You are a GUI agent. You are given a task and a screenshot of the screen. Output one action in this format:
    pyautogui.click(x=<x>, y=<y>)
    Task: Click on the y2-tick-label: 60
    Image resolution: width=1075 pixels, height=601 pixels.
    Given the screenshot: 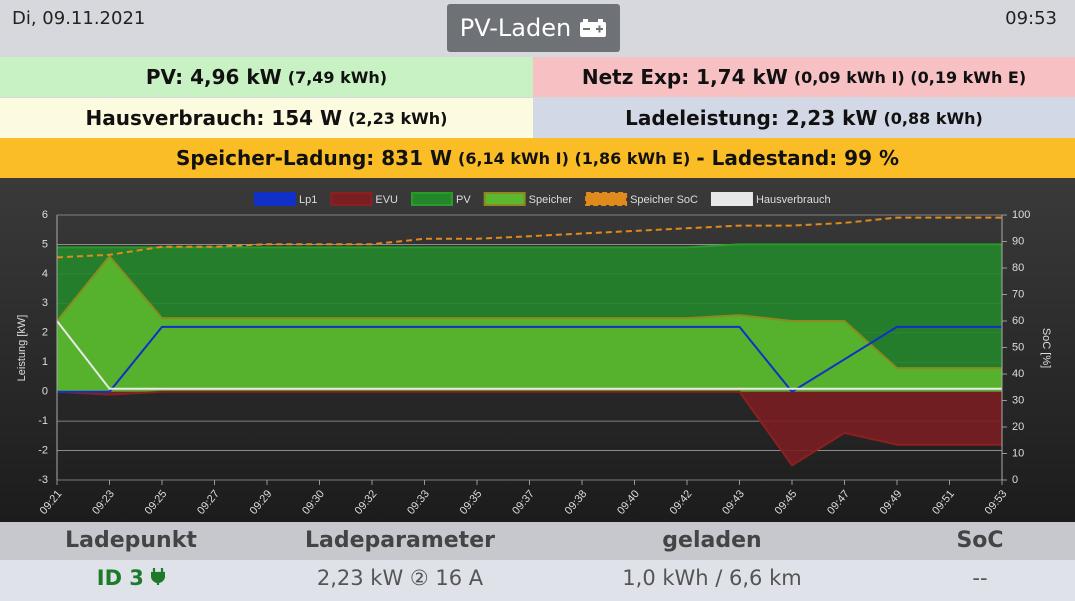 What is the action you would take?
    pyautogui.click(x=1018, y=321)
    